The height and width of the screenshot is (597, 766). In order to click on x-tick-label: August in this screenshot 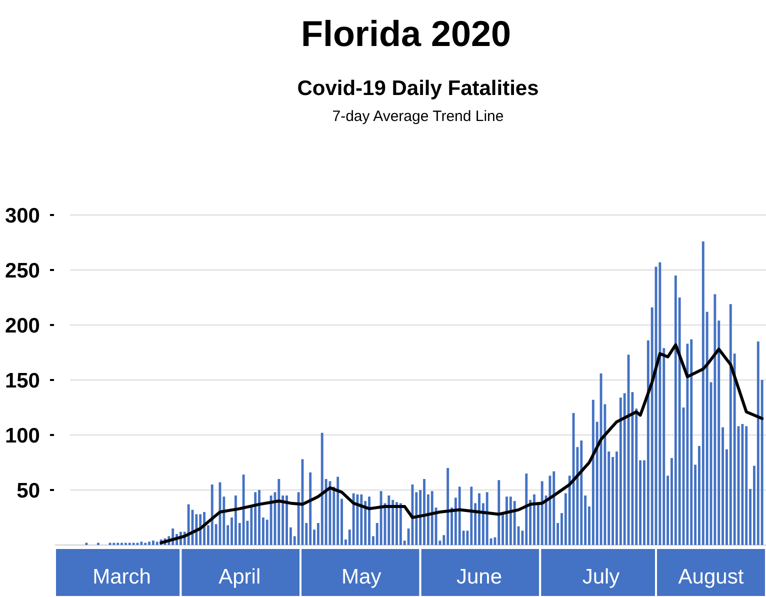, I will do `click(711, 576)`.